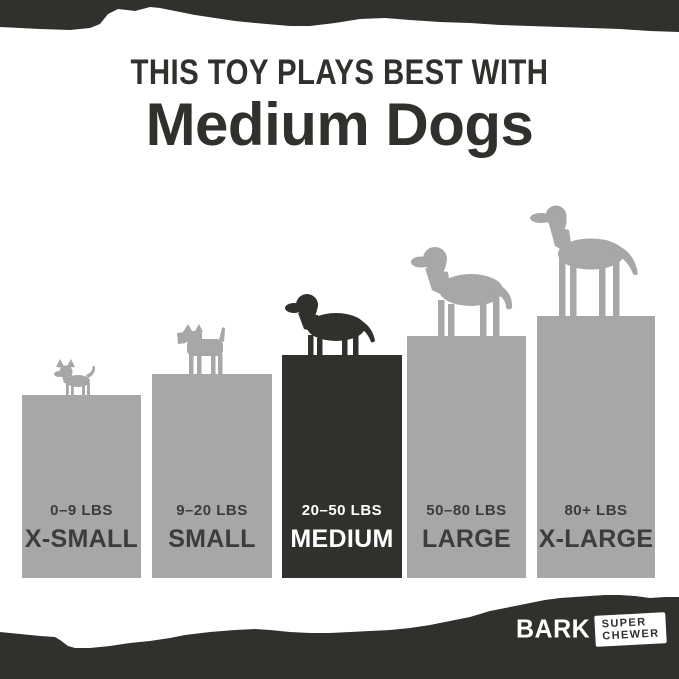 This screenshot has height=679, width=679. What do you see at coordinates (339, 124) in the screenshot?
I see `title-line-2: Medium Dogs` at bounding box center [339, 124].